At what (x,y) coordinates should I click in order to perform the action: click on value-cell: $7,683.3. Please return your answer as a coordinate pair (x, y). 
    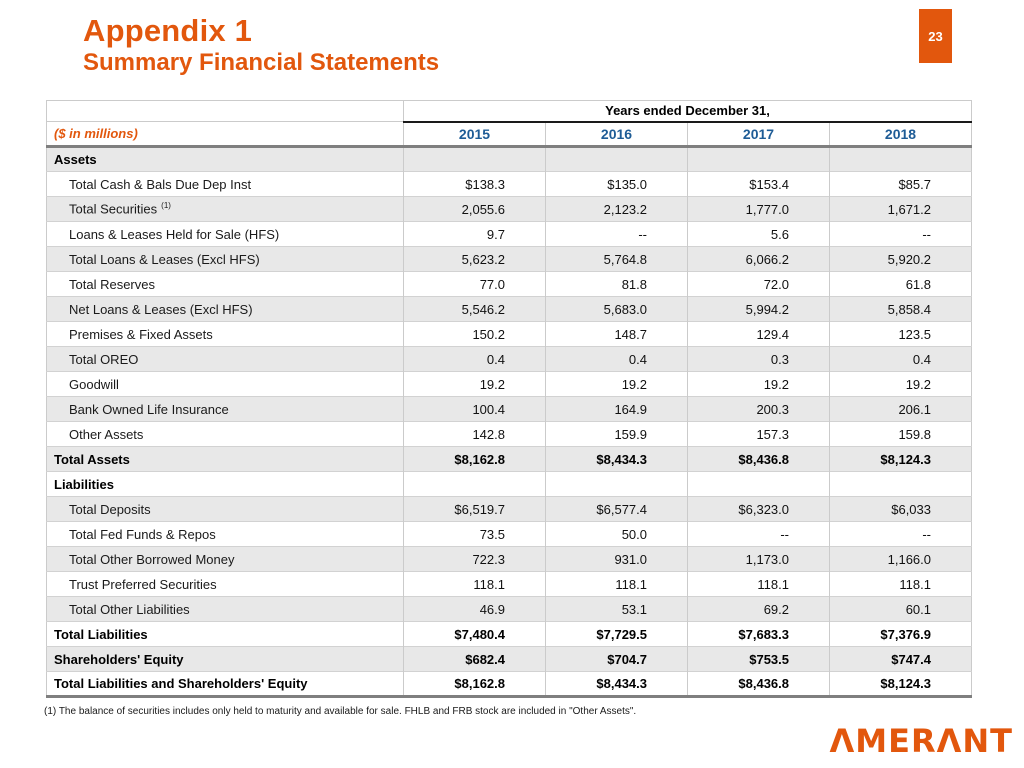
    Looking at the image, I should click on (758, 634).